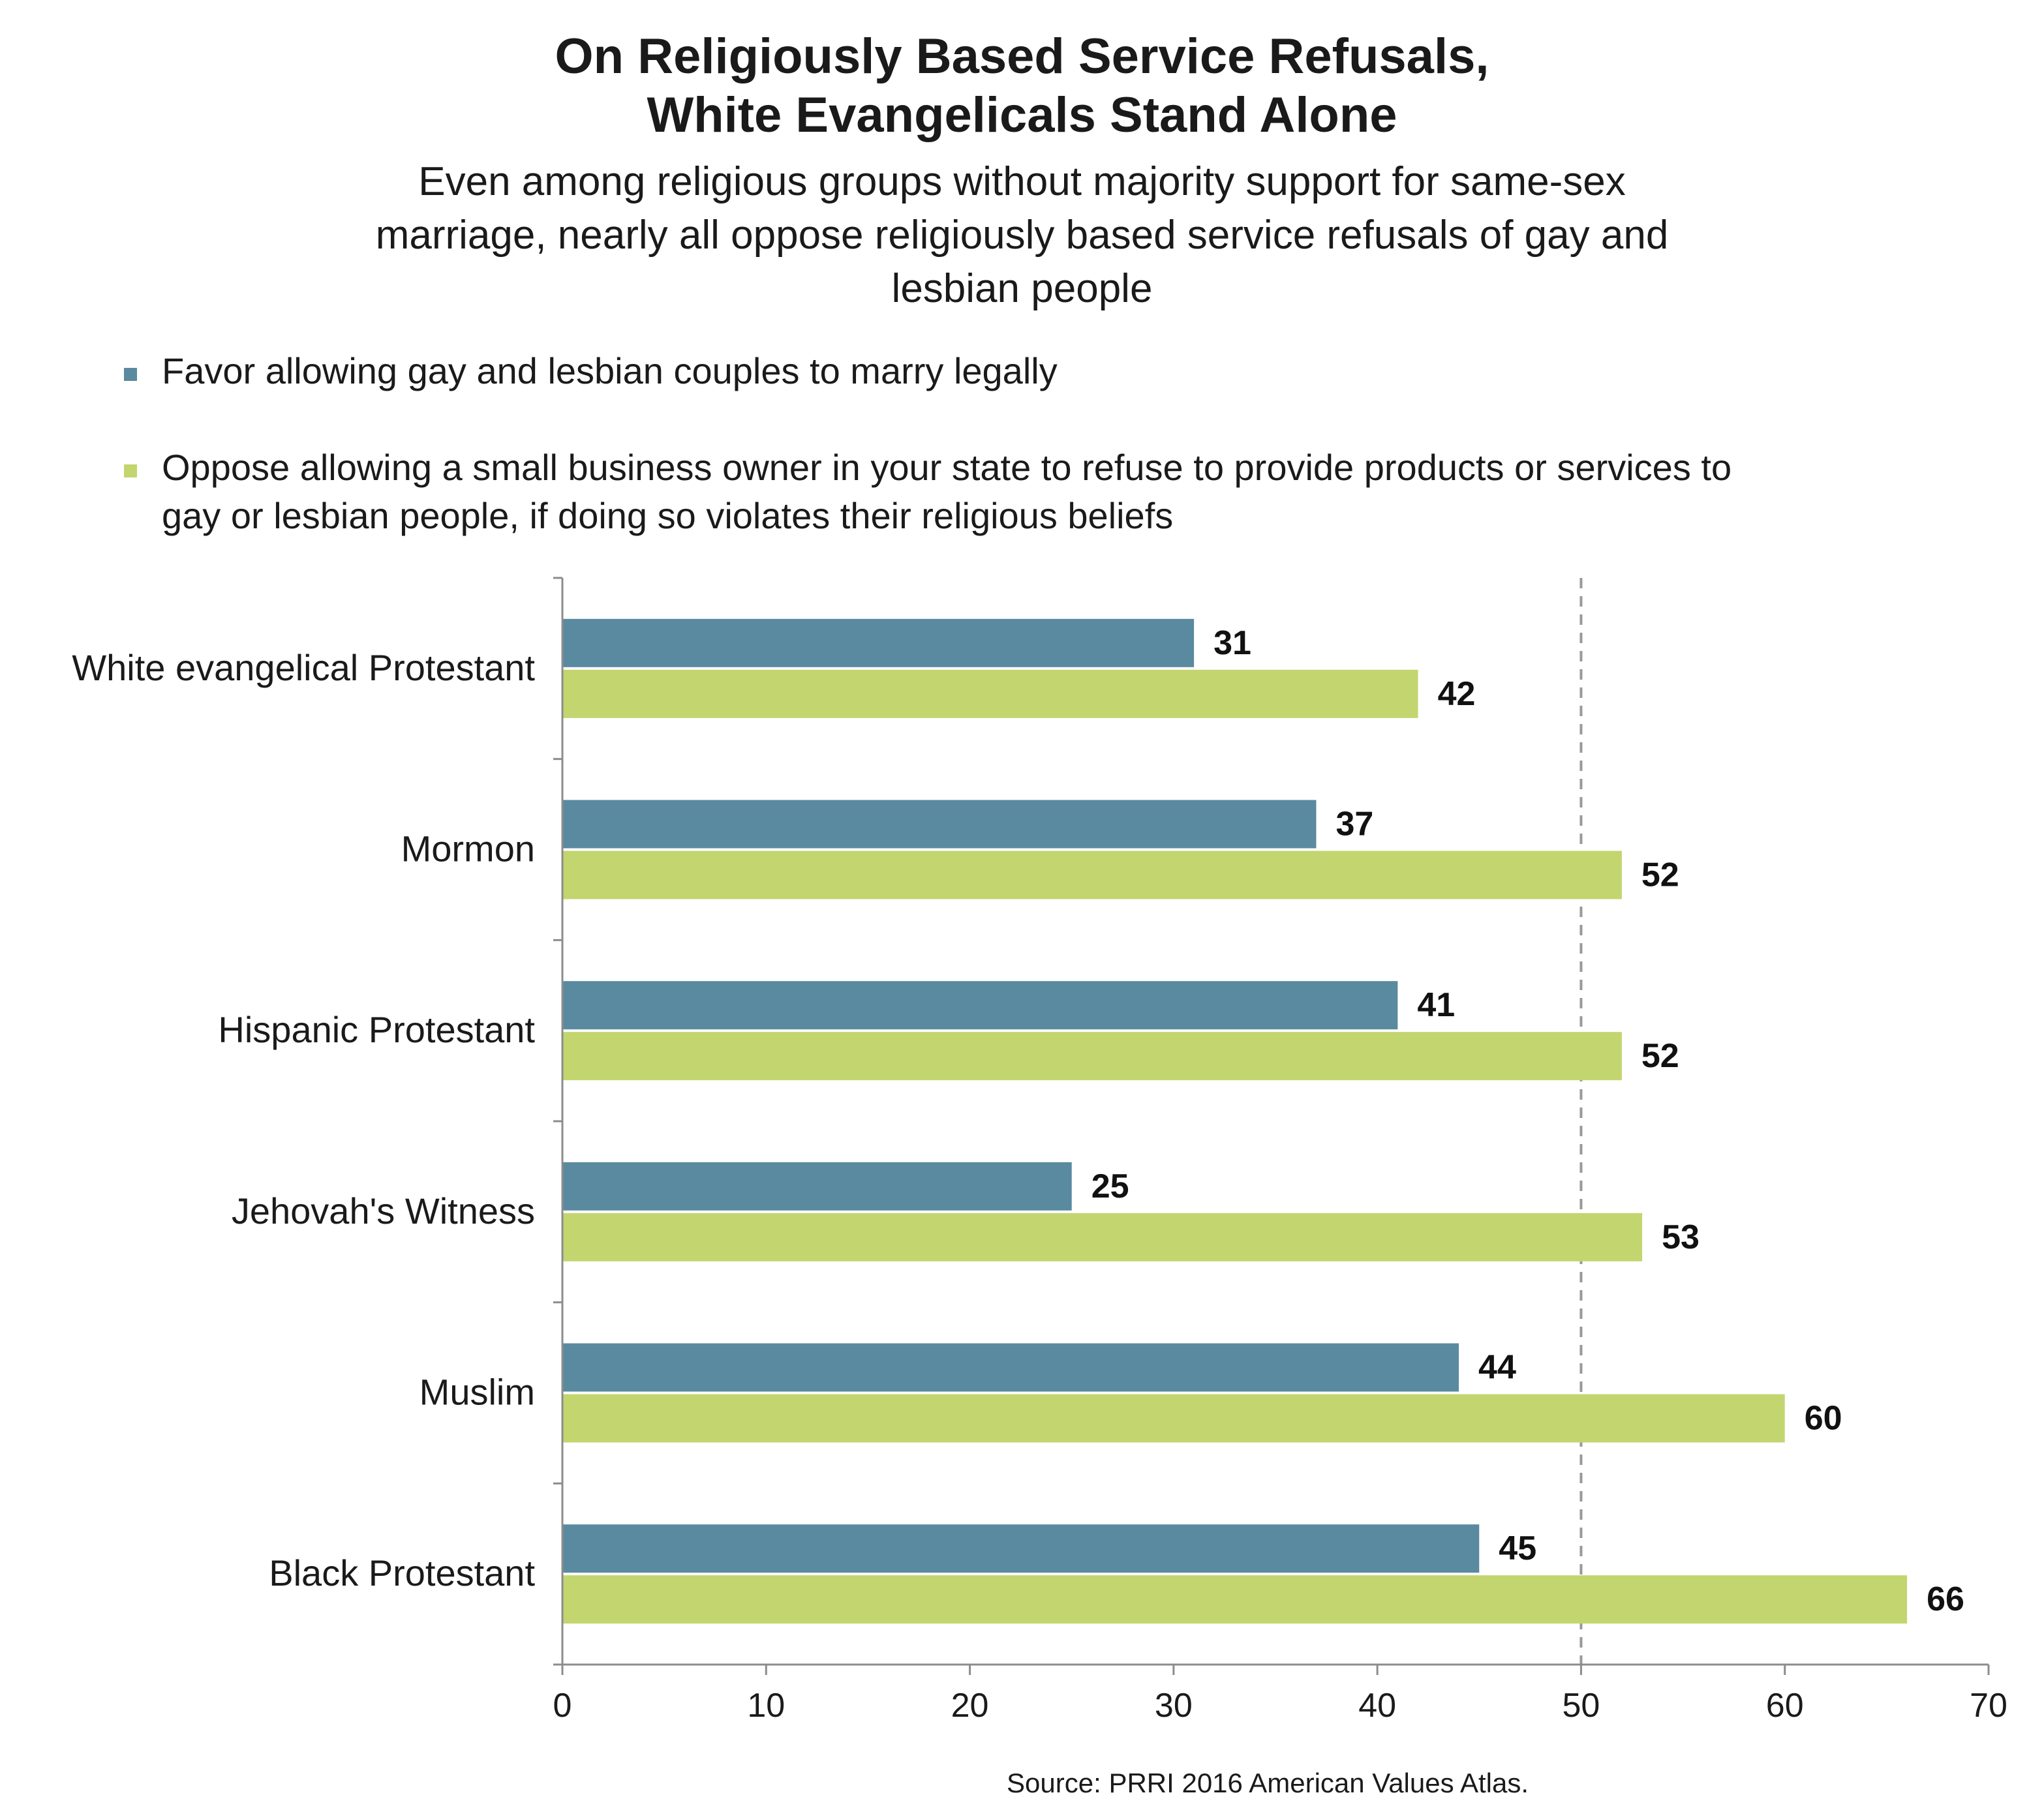 The image size is (2044, 1810). What do you see at coordinates (1660, 875) in the screenshot?
I see `data-label-oppose-1: 52` at bounding box center [1660, 875].